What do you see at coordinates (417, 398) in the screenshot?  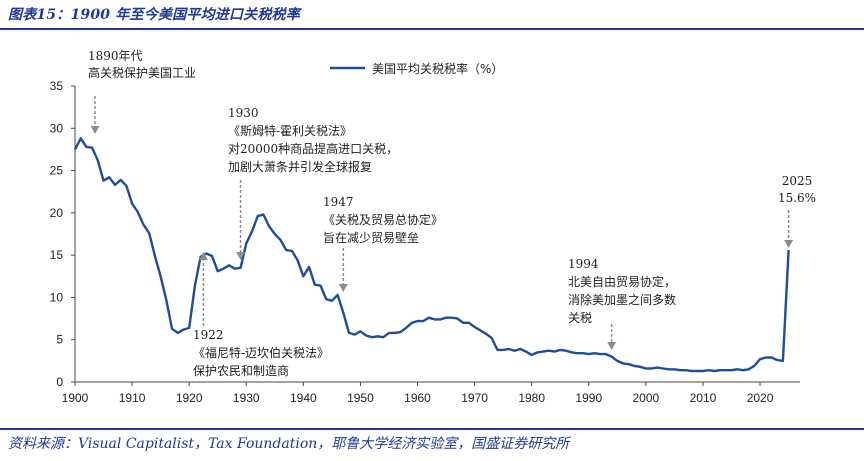 I see `x-tick-label: 1960` at bounding box center [417, 398].